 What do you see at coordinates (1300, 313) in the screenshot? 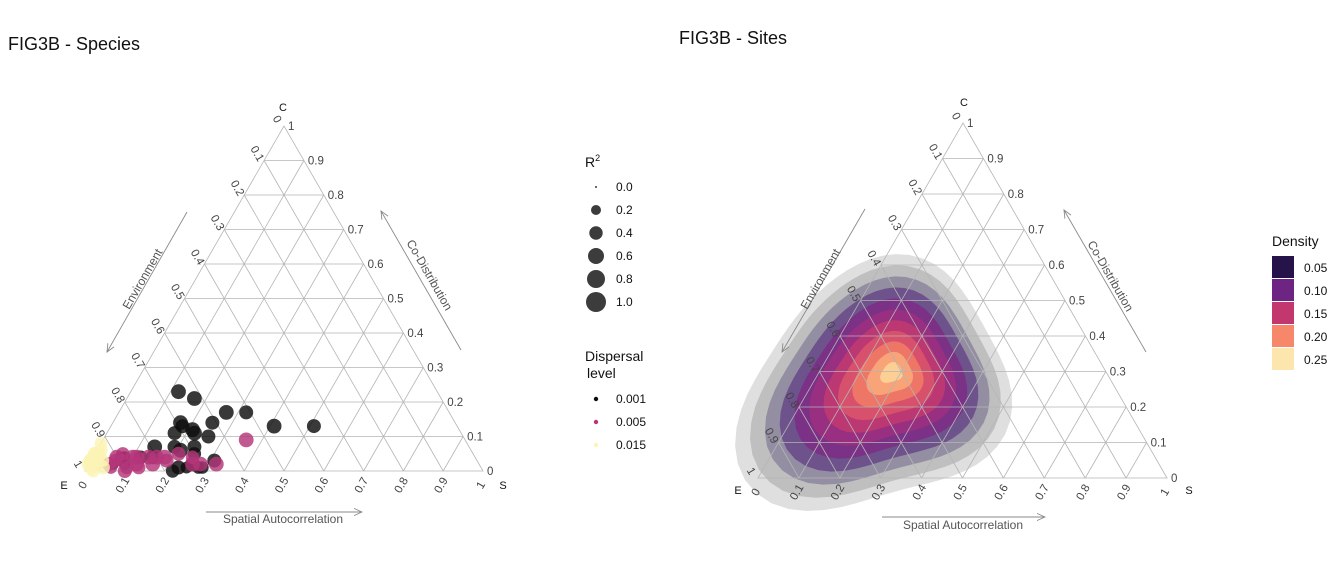
I see `density-legend-keys: 0.05 0.10 0.15 0.20 0.25` at bounding box center [1300, 313].